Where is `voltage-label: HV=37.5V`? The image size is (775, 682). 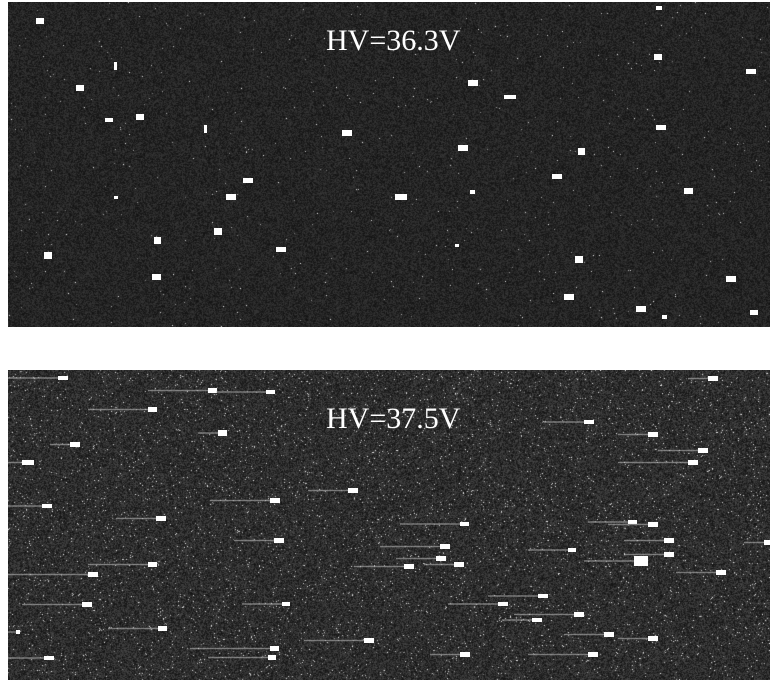
voltage-label: HV=37.5V is located at coordinates (393, 418).